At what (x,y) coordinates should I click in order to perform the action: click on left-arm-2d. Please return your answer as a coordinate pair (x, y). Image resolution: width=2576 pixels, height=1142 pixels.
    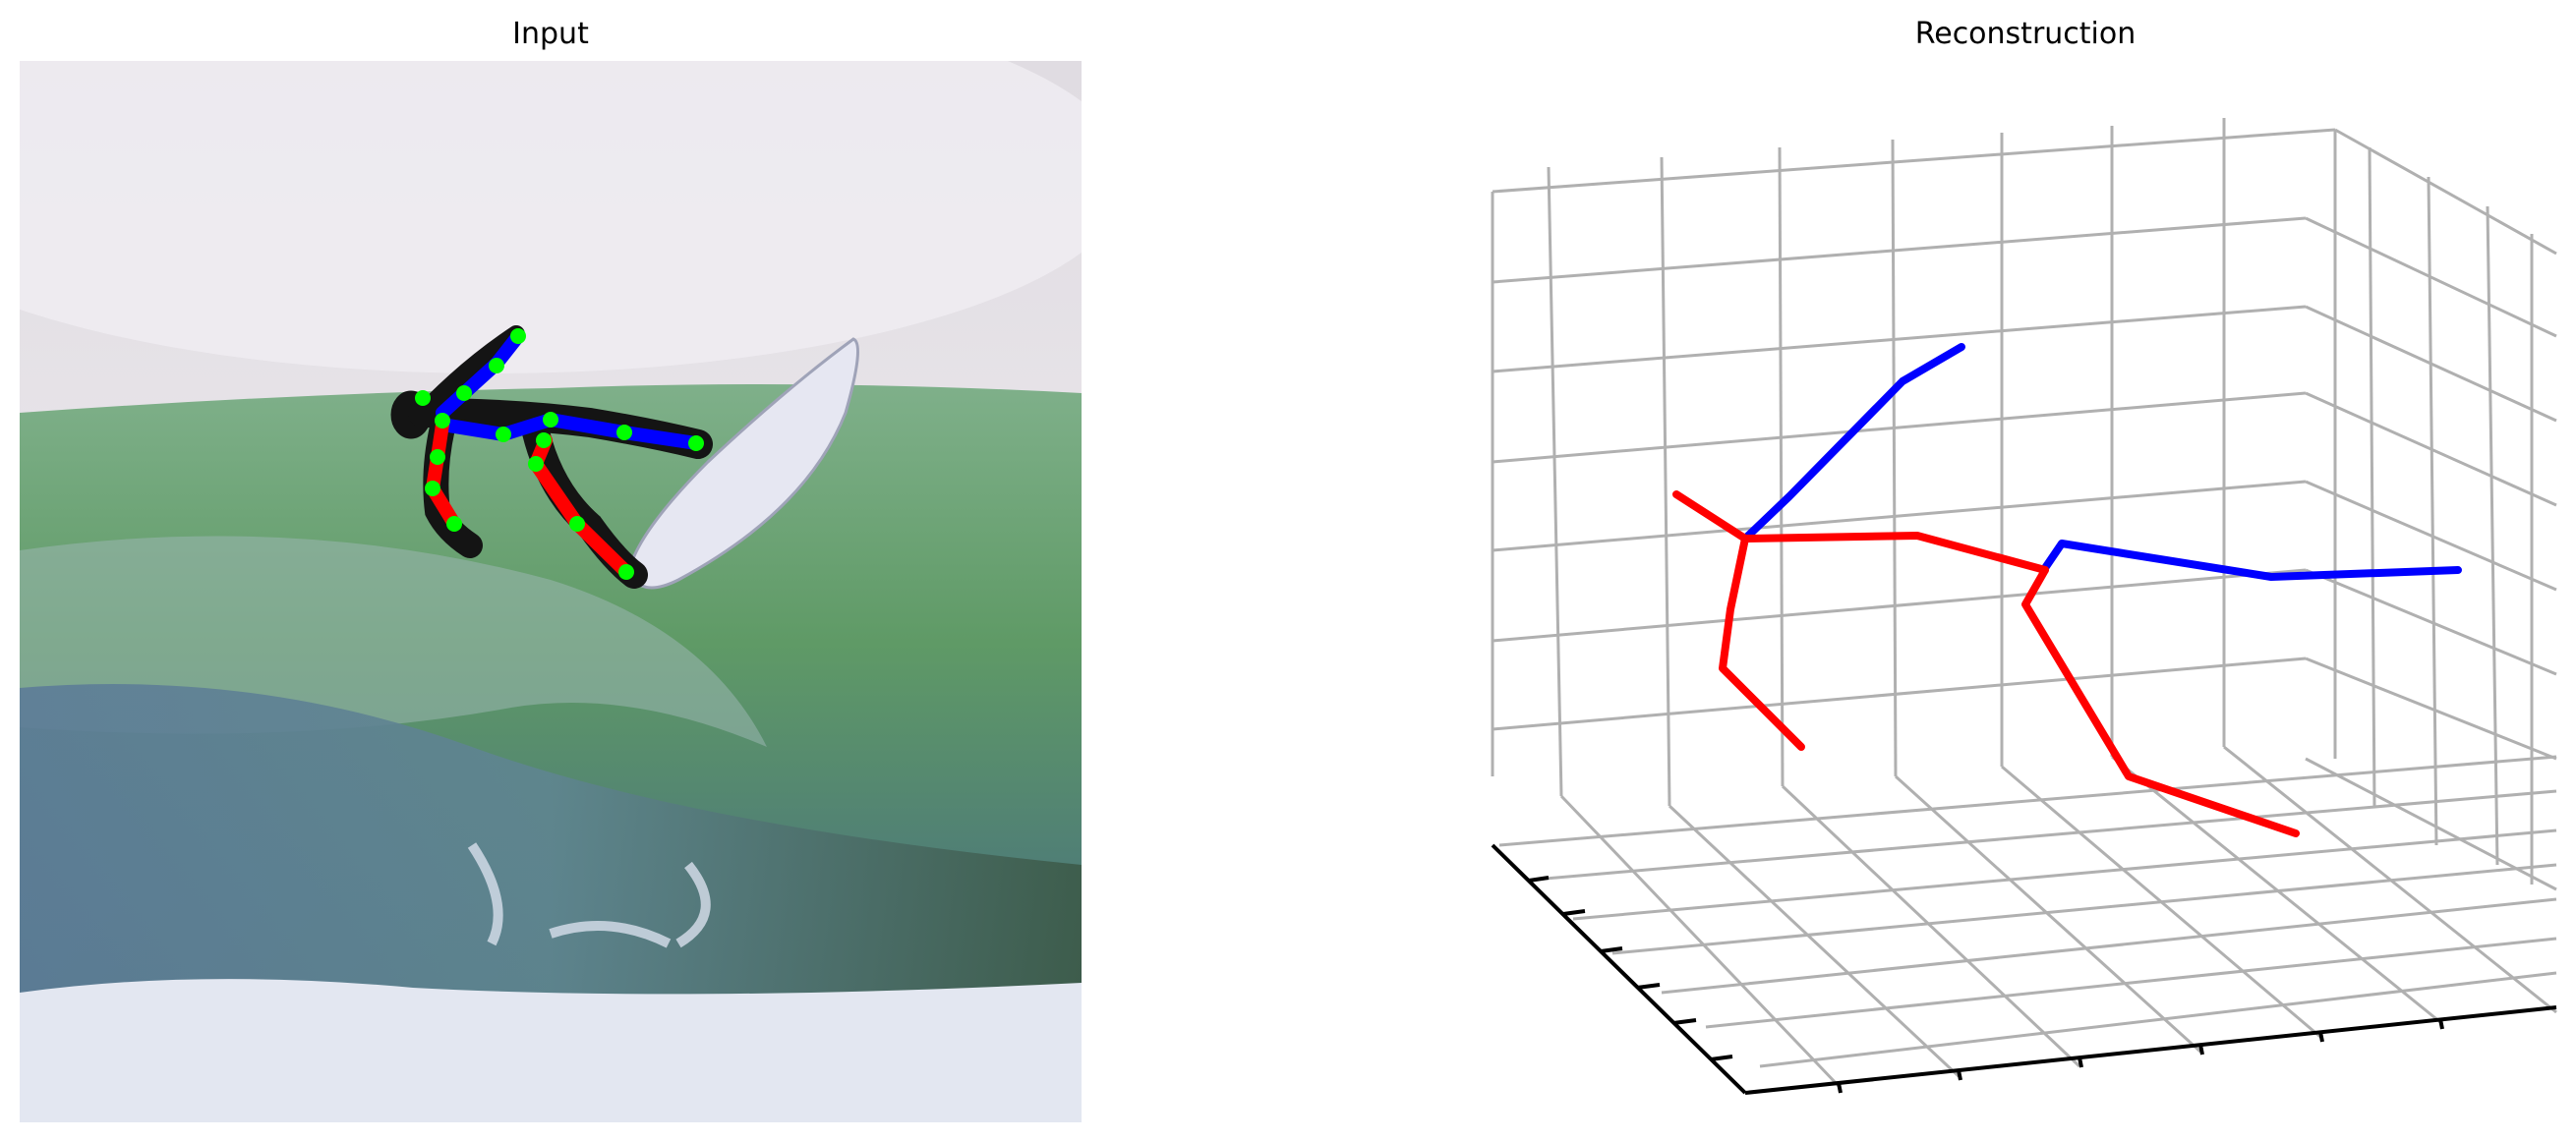
    Looking at the image, I should click on (480, 374).